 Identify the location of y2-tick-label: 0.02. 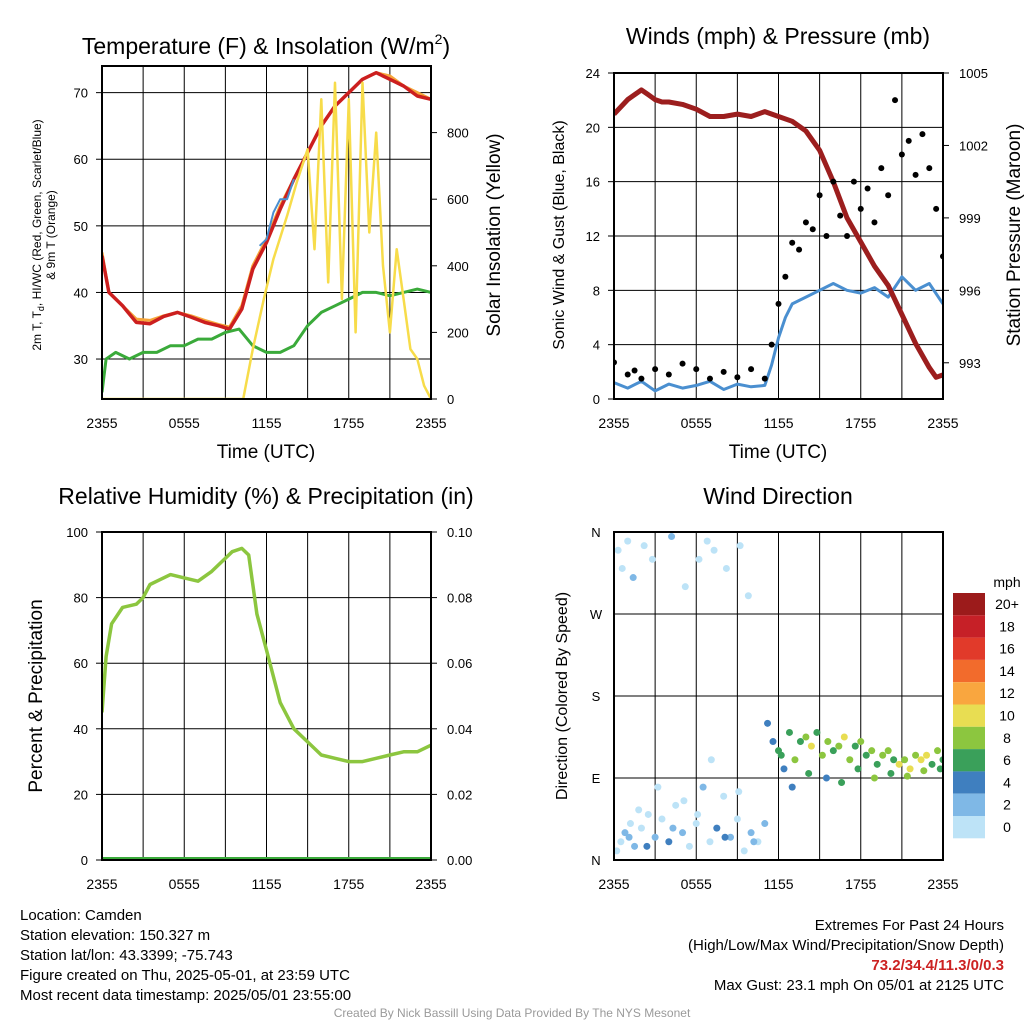
(459, 794).